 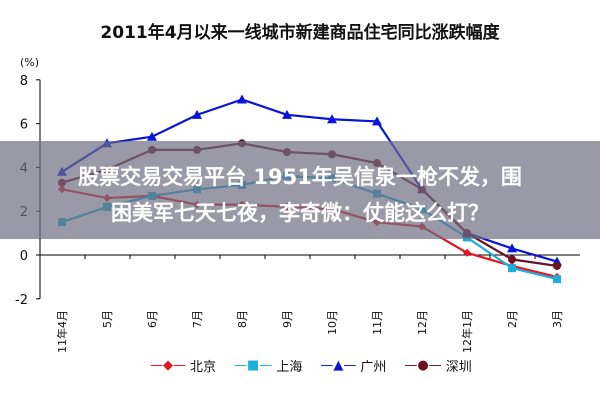 I want to click on y-tick-label: 8, so click(x=24, y=81).